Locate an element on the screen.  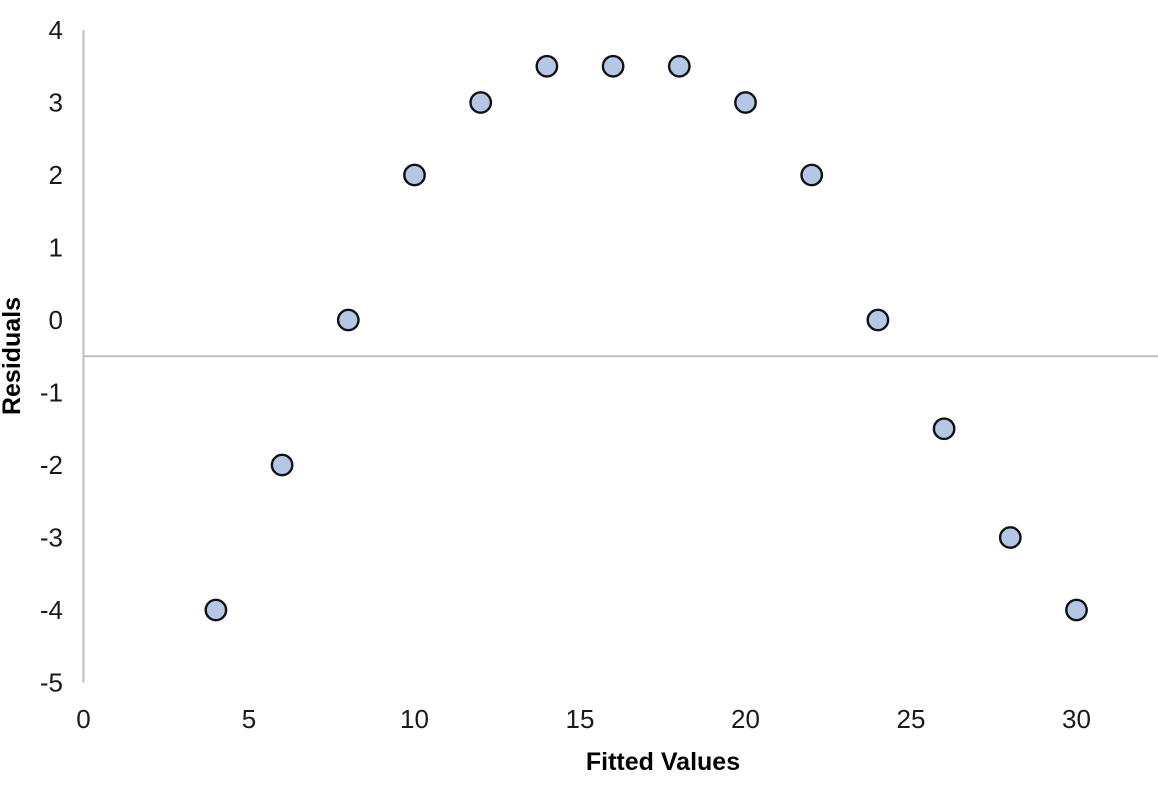
x-tick-label: 25 is located at coordinates (911, 719).